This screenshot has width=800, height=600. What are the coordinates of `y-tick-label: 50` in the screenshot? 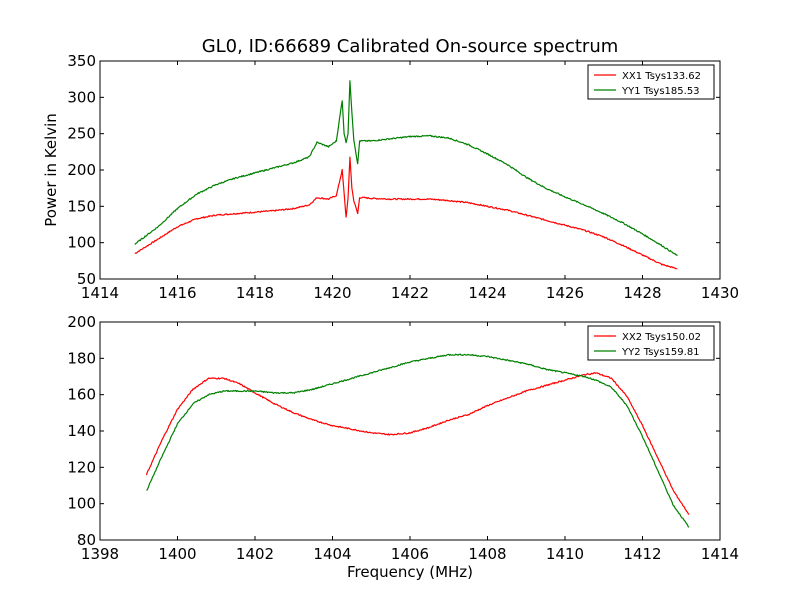 It's located at (86, 279).